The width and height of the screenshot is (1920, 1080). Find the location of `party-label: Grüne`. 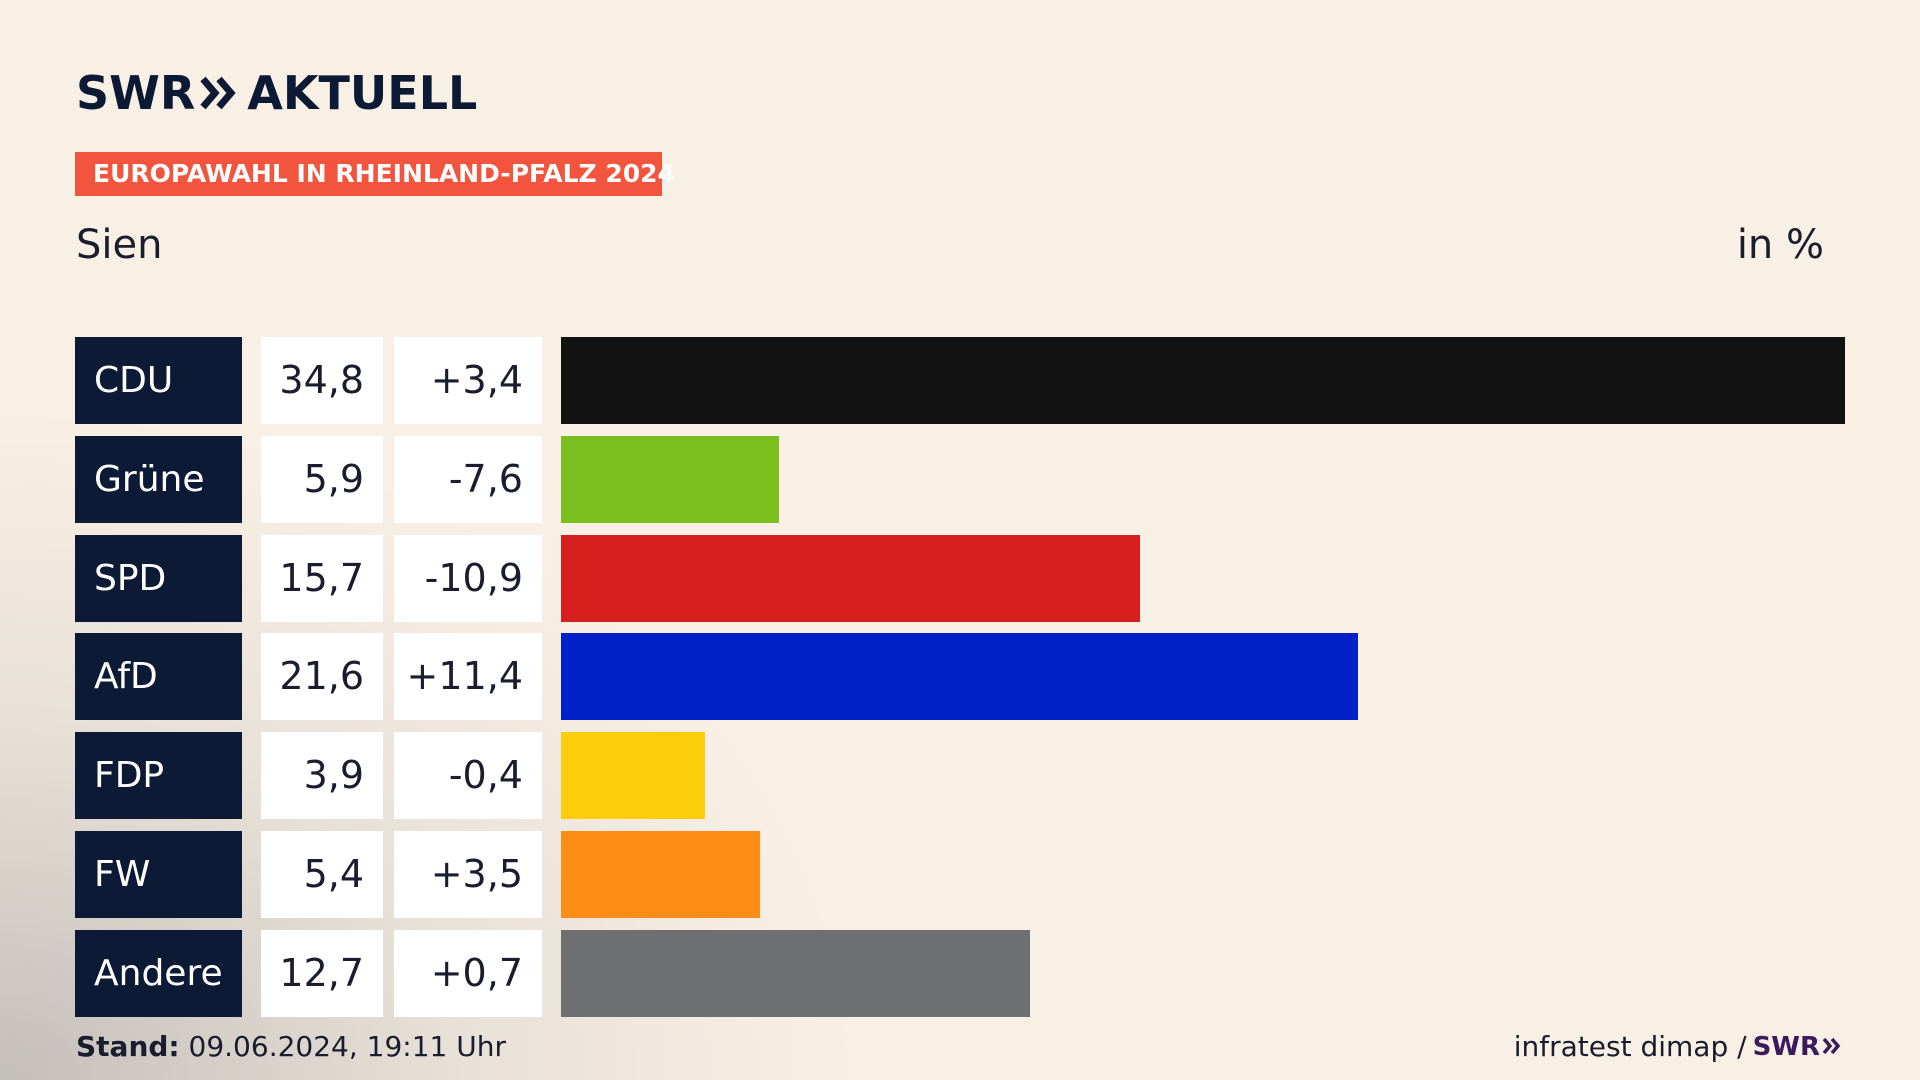

party-label: Grüne is located at coordinates (158, 479).